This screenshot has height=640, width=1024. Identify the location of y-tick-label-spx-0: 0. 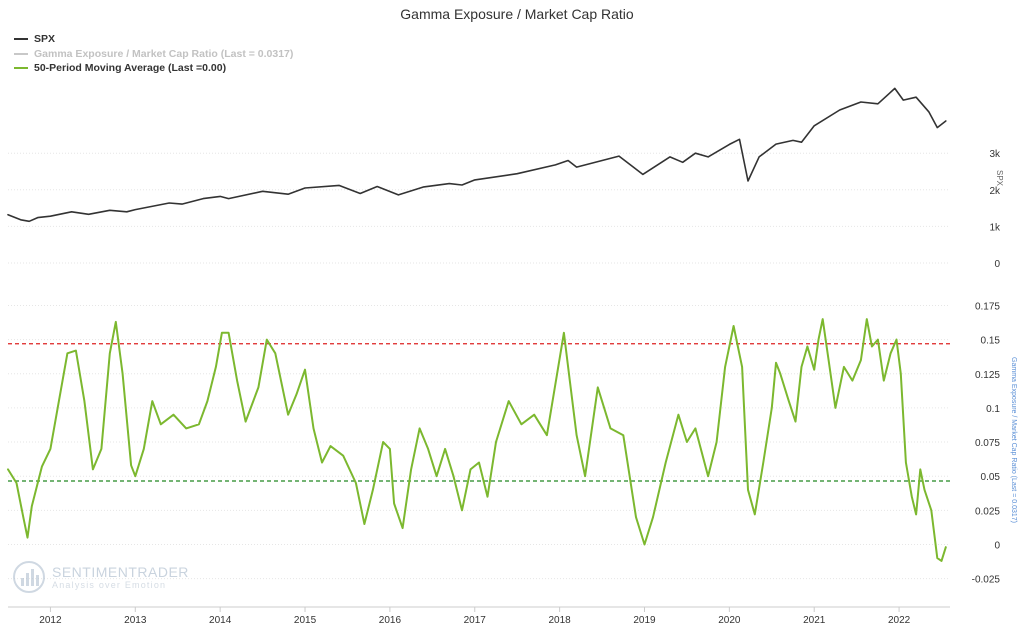
(997, 264).